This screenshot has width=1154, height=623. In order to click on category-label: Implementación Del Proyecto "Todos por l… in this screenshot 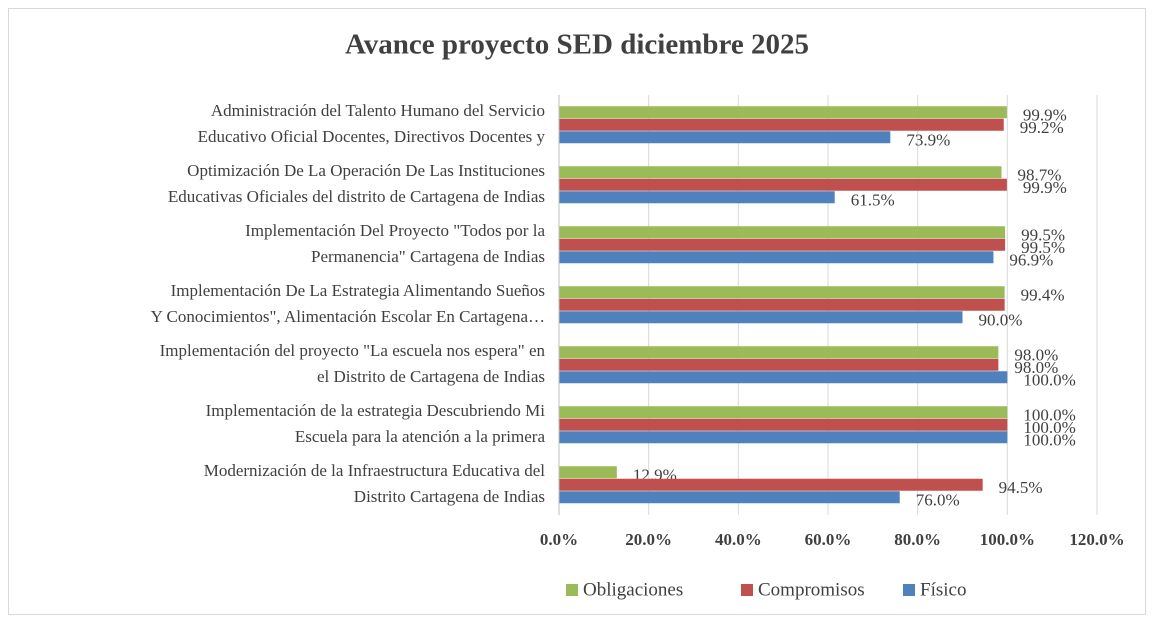, I will do `click(395, 230)`.